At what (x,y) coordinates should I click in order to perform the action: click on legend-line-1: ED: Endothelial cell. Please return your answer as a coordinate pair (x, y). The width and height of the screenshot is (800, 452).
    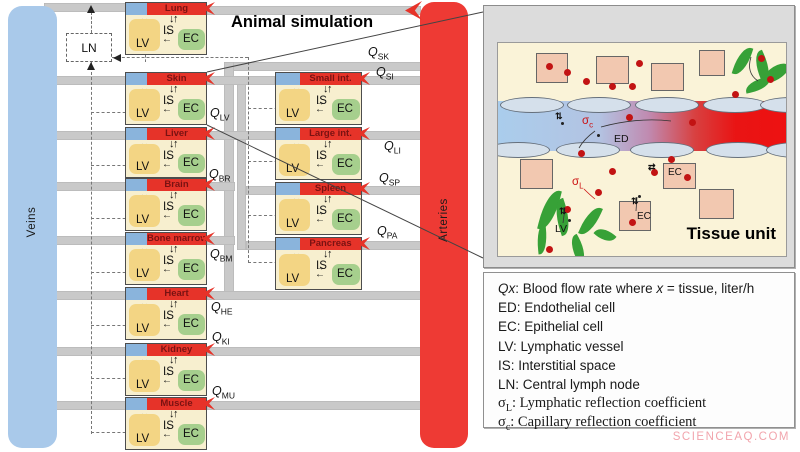
    Looking at the image, I should click on (557, 308).